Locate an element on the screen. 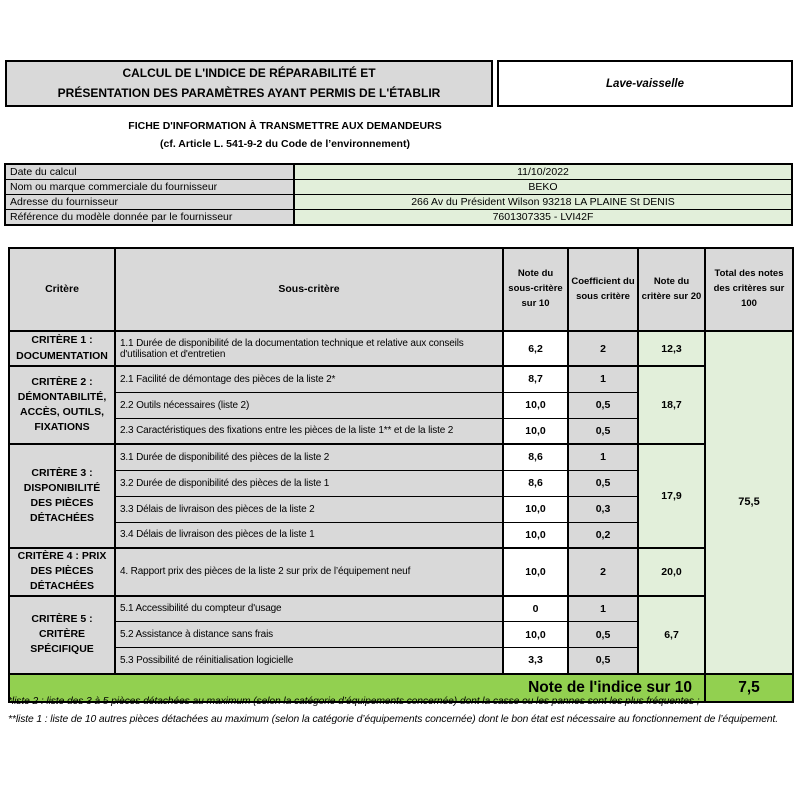  col-header-sous-critere: Sous-critère is located at coordinates (309, 290).